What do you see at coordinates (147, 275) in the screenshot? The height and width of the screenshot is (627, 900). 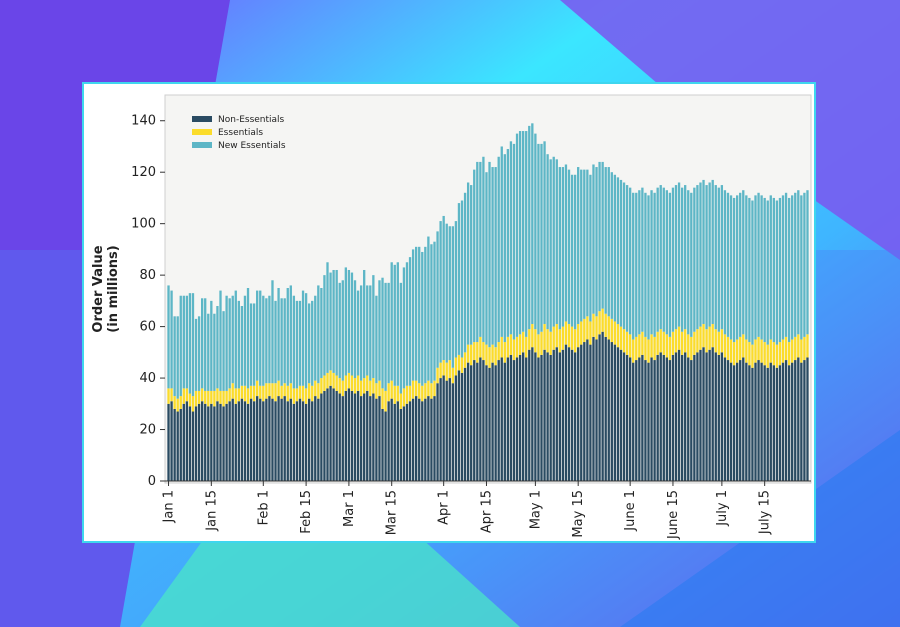 I see `y-tick-label: 80` at bounding box center [147, 275].